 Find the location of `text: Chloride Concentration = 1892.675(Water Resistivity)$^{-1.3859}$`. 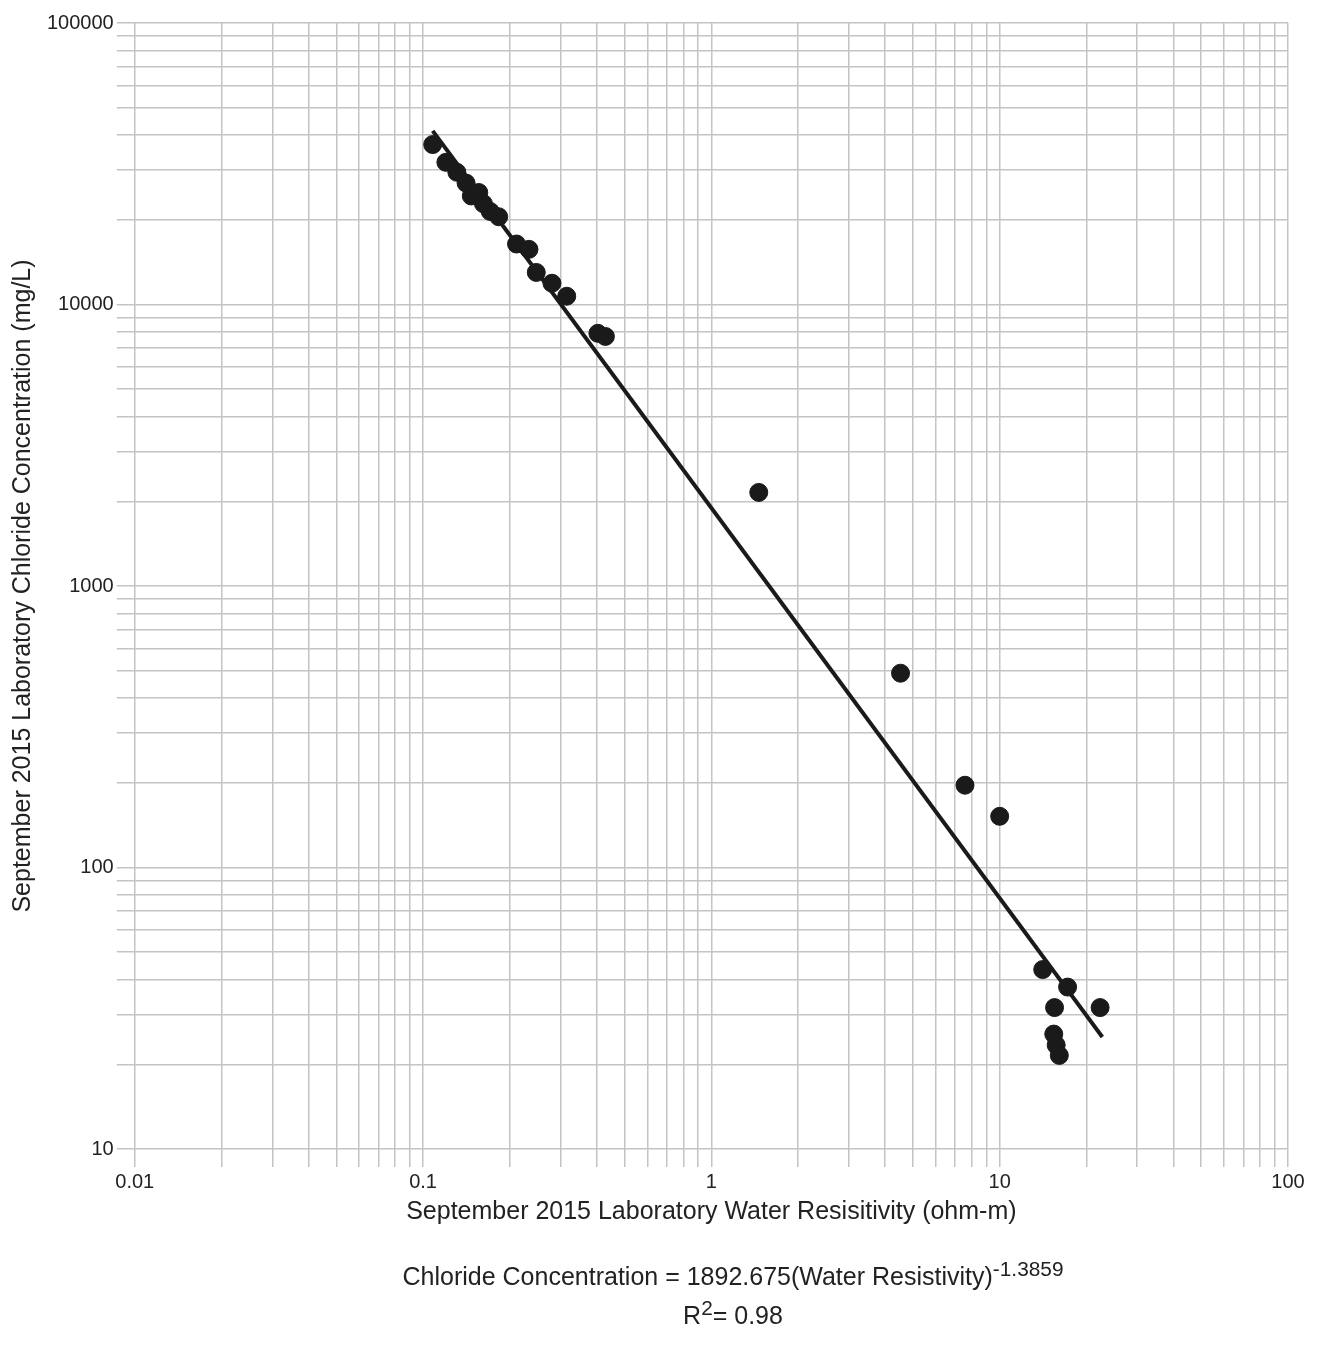

text: Chloride Concentration = 1892.675(Water Resistivity)$^{-1.3859}$ is located at coordinates (733, 1274).